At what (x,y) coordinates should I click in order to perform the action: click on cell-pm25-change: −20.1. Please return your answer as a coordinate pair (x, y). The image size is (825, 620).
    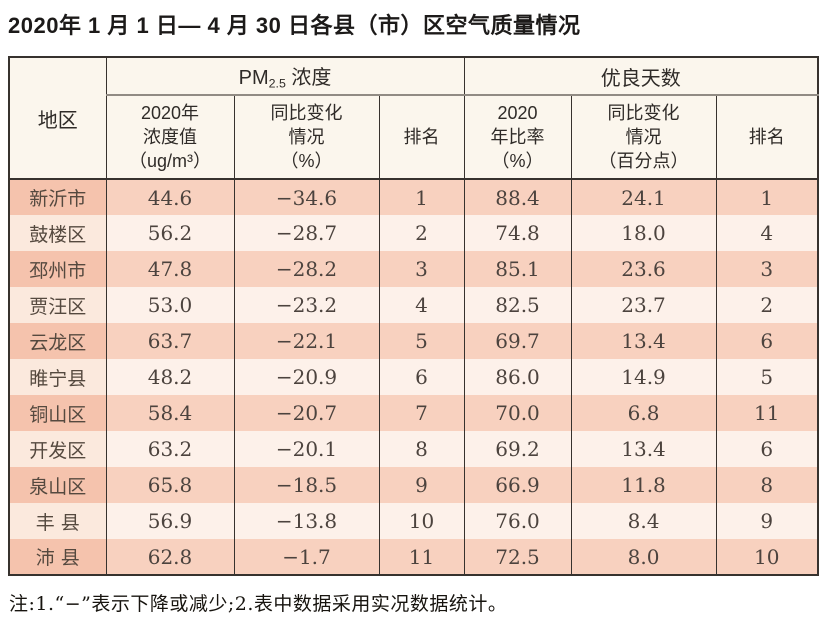
    Looking at the image, I should click on (306, 449).